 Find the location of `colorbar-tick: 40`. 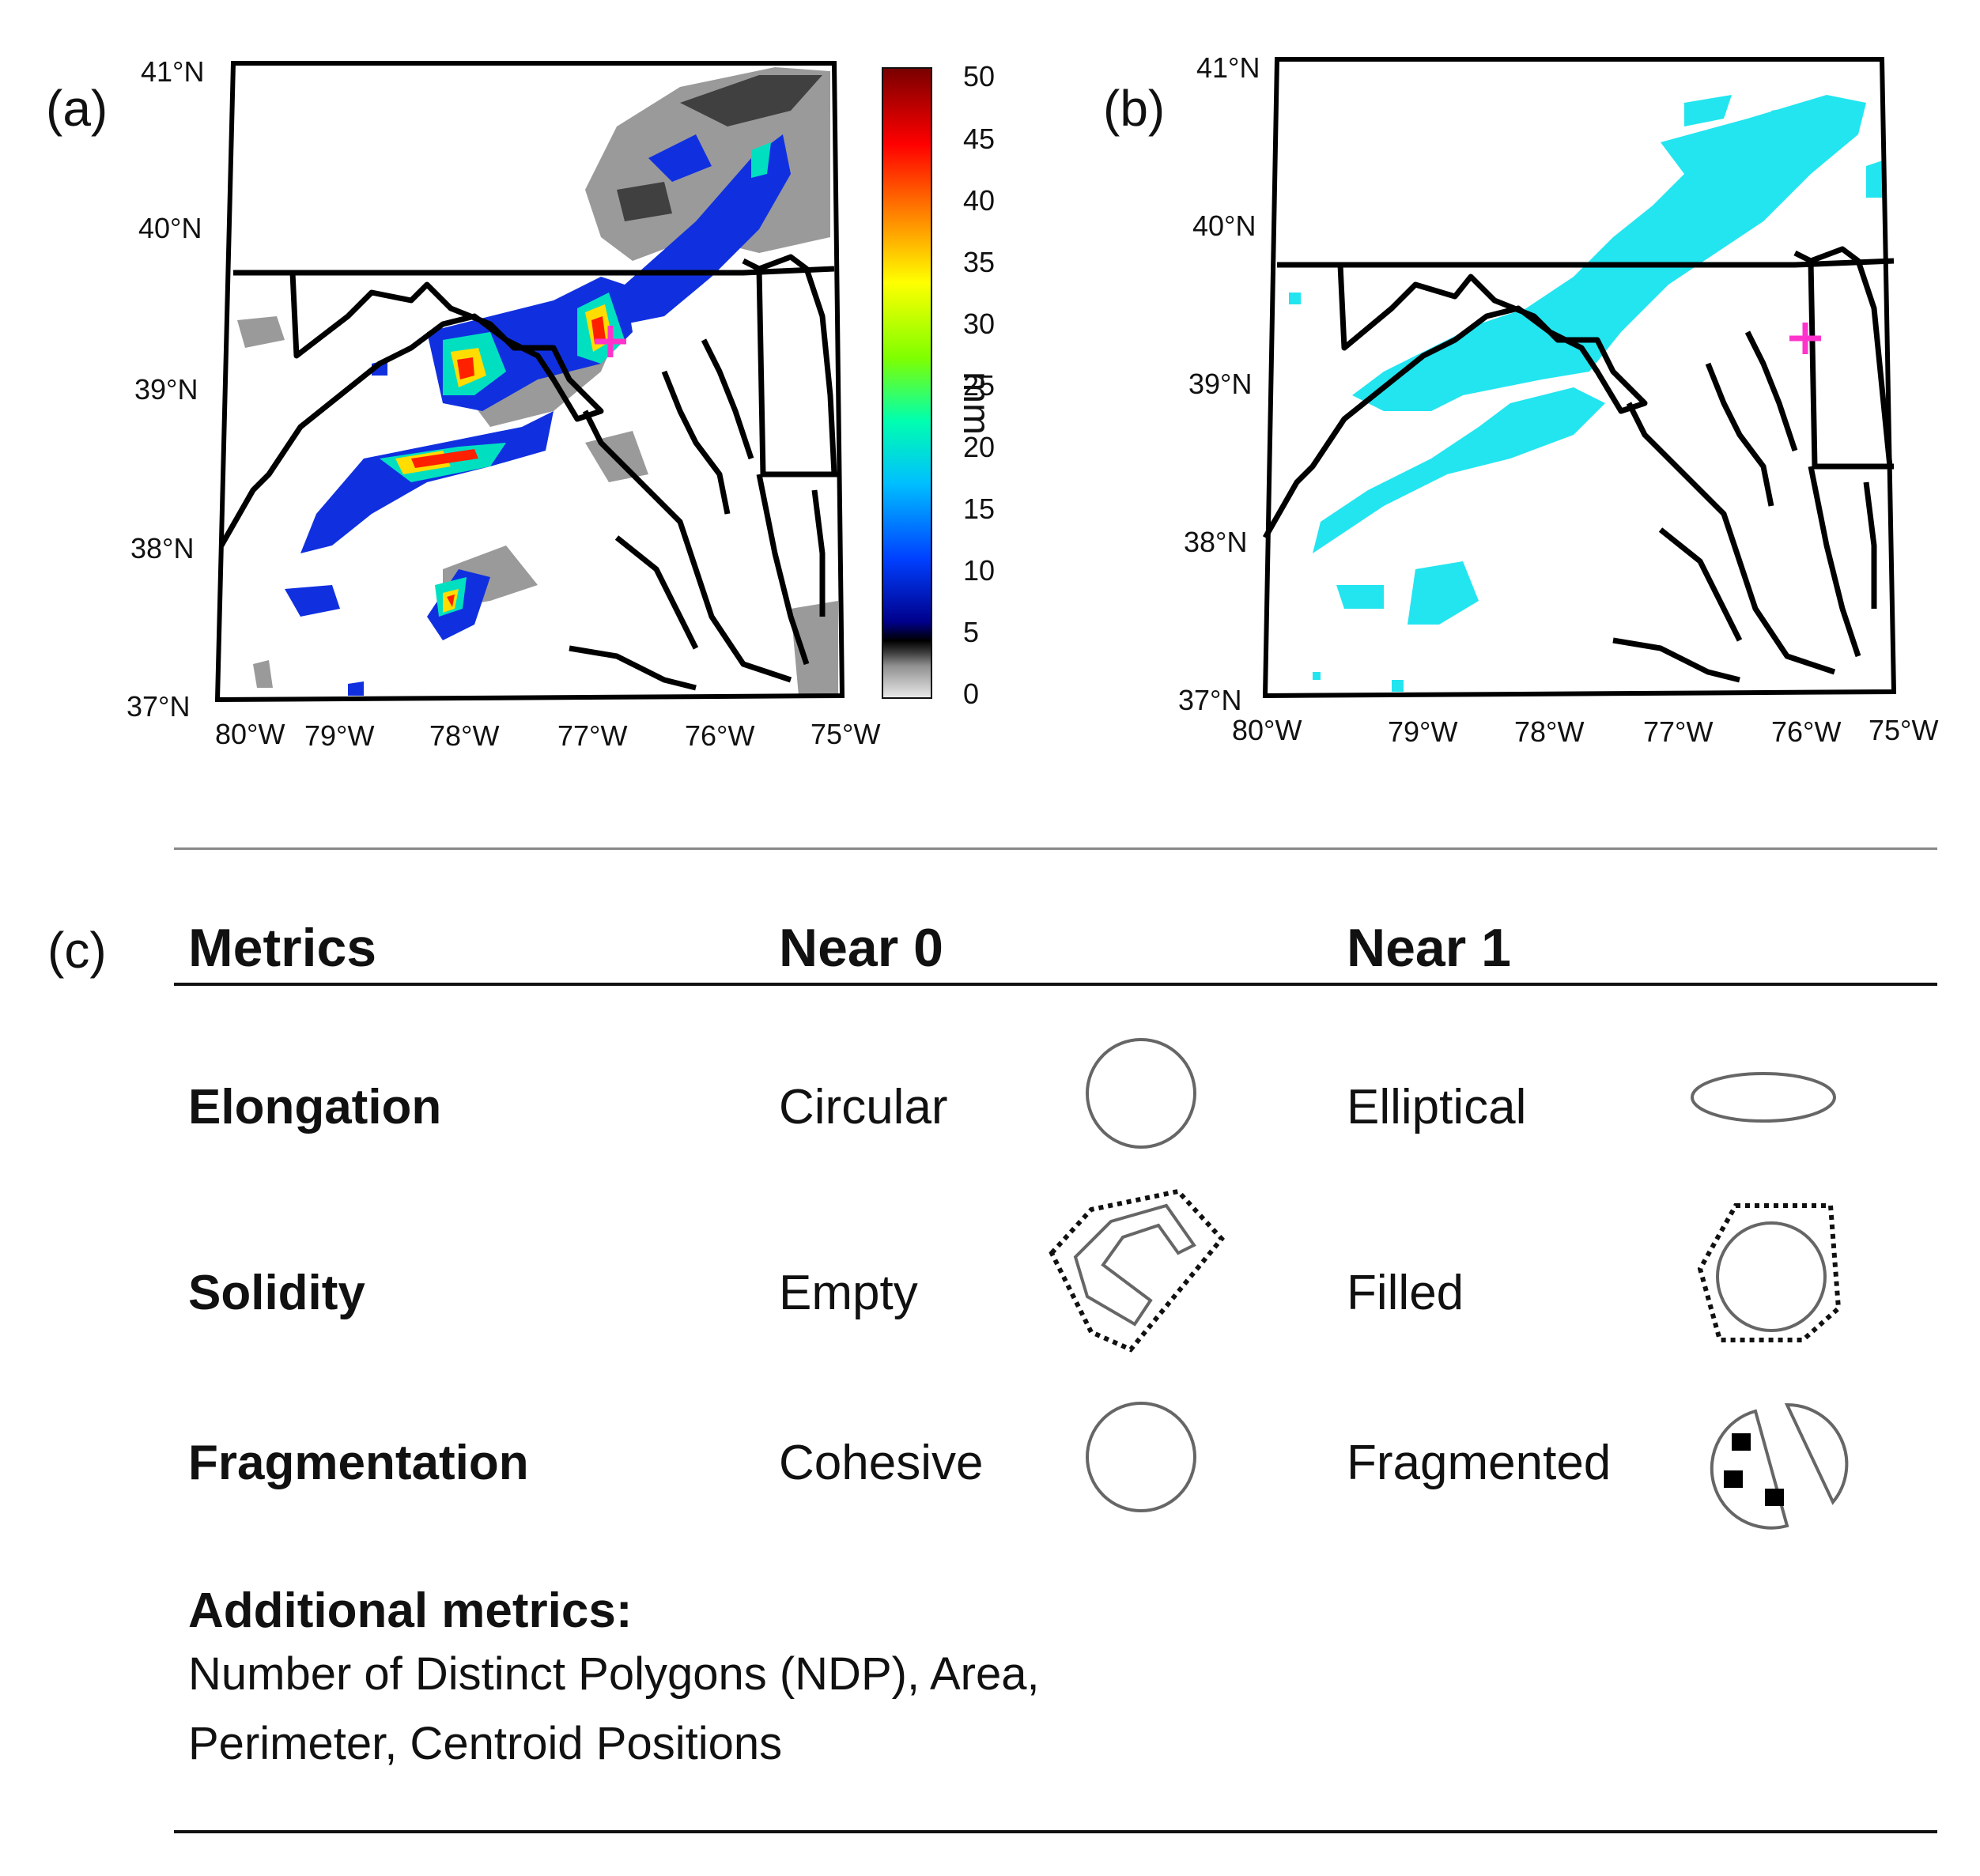

colorbar-tick: 40 is located at coordinates (979, 201).